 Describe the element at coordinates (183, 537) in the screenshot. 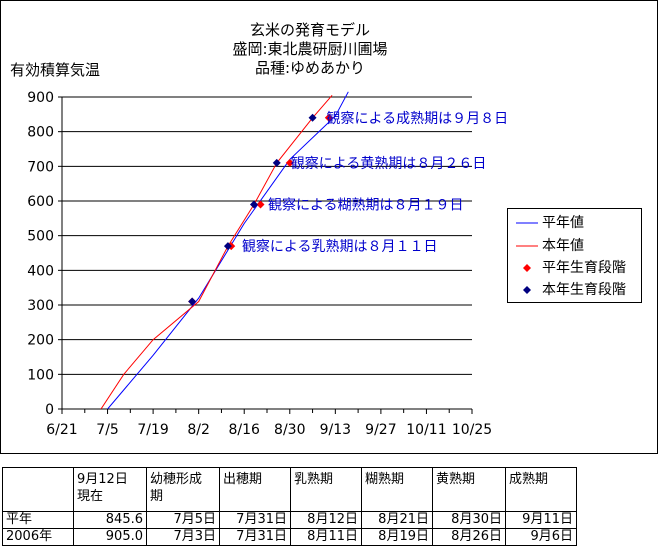

I see `table-cell: 7月3日` at that location.